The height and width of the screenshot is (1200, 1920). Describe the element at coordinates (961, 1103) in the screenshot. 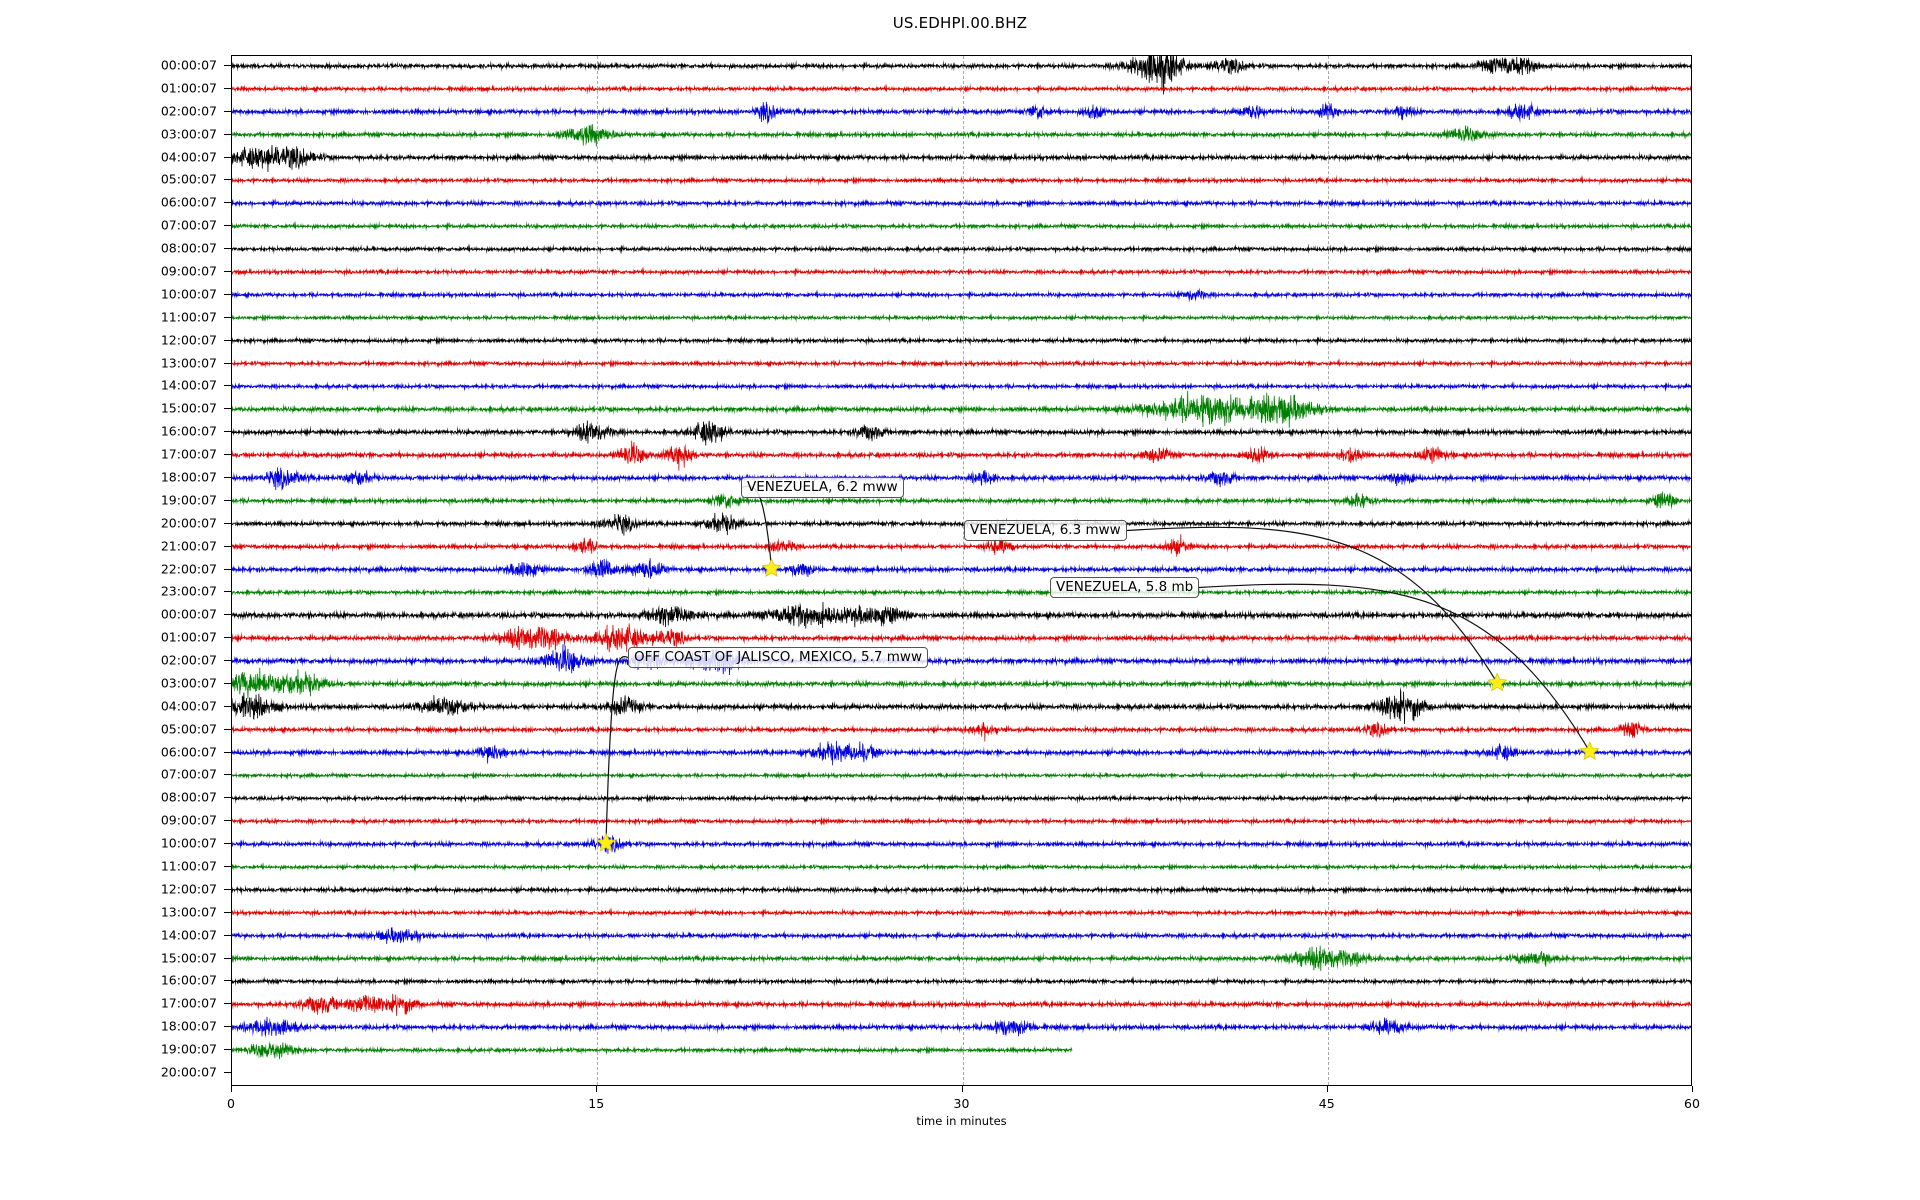

I see `x-tick-label: 30` at that location.